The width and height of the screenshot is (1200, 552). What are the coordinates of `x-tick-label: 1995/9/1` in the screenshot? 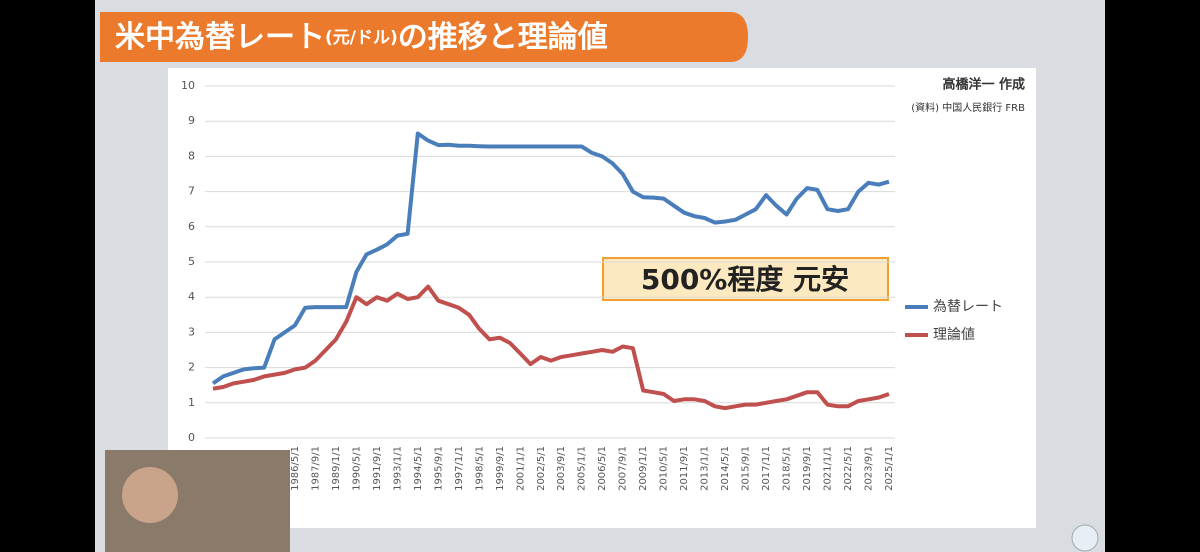 It's located at (438, 468).